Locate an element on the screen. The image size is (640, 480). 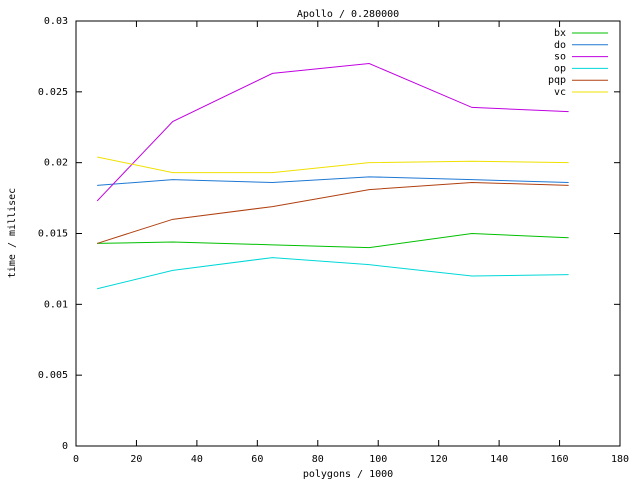
x-tick-label: 100 is located at coordinates (378, 459).